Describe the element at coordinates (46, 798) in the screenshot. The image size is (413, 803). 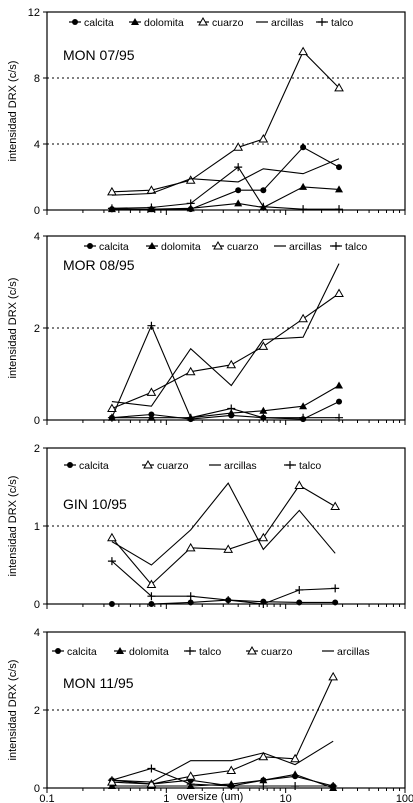
I see `x-tick-label: 0.1` at that location.